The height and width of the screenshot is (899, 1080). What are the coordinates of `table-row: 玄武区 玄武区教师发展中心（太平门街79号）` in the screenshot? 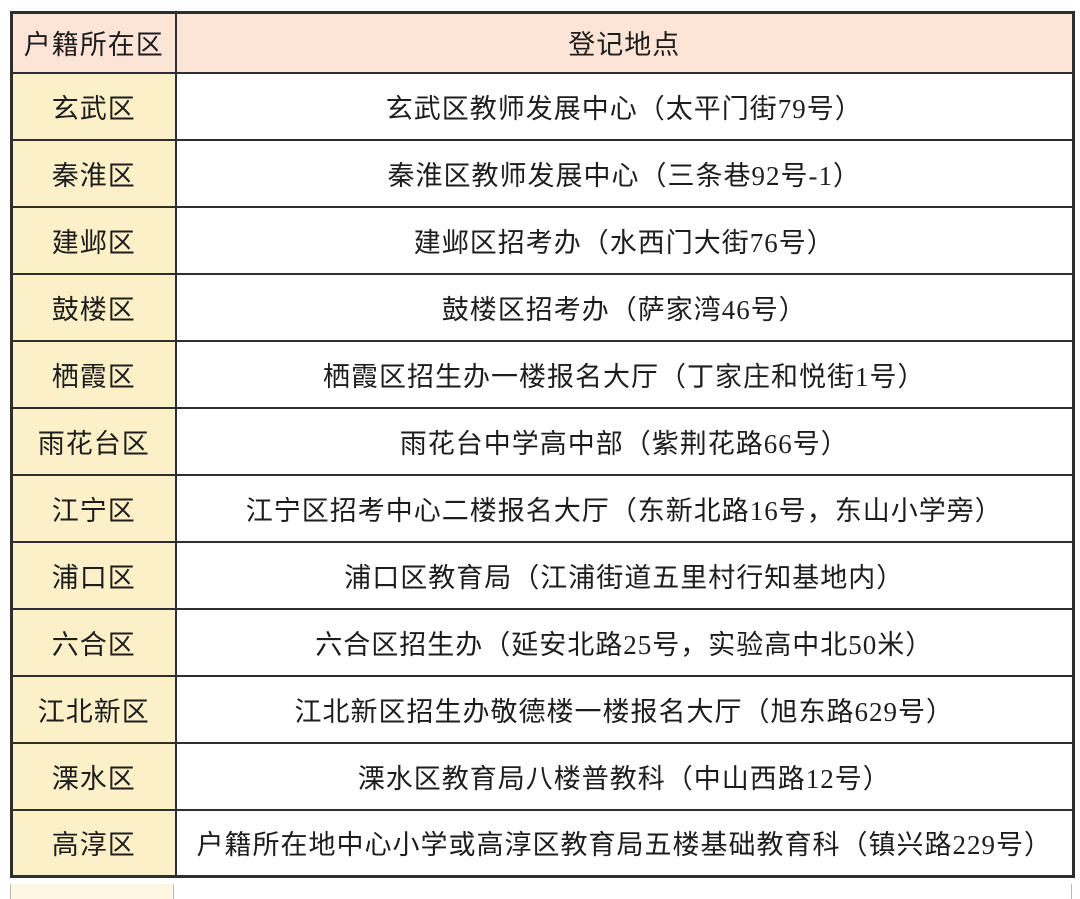 It's located at (542, 106).